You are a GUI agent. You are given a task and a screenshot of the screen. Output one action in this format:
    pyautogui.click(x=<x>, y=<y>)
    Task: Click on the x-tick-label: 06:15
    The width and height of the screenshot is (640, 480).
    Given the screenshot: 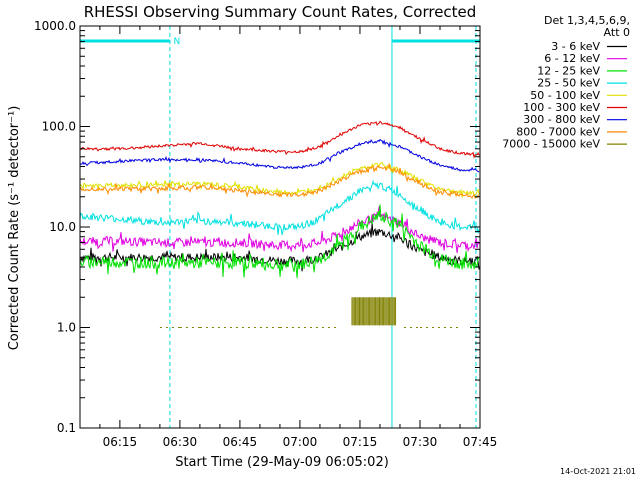 What is the action you would take?
    pyautogui.click(x=120, y=442)
    